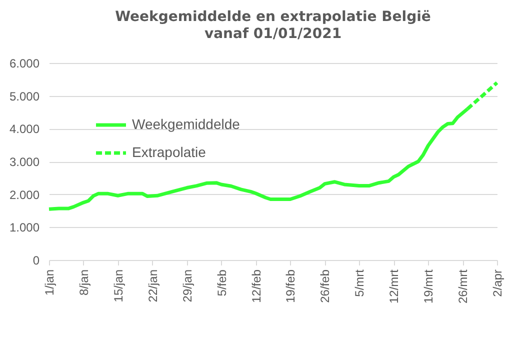 The height and width of the screenshot is (340, 522). I want to click on x-tick-label: 19/mrt, so click(429, 286).